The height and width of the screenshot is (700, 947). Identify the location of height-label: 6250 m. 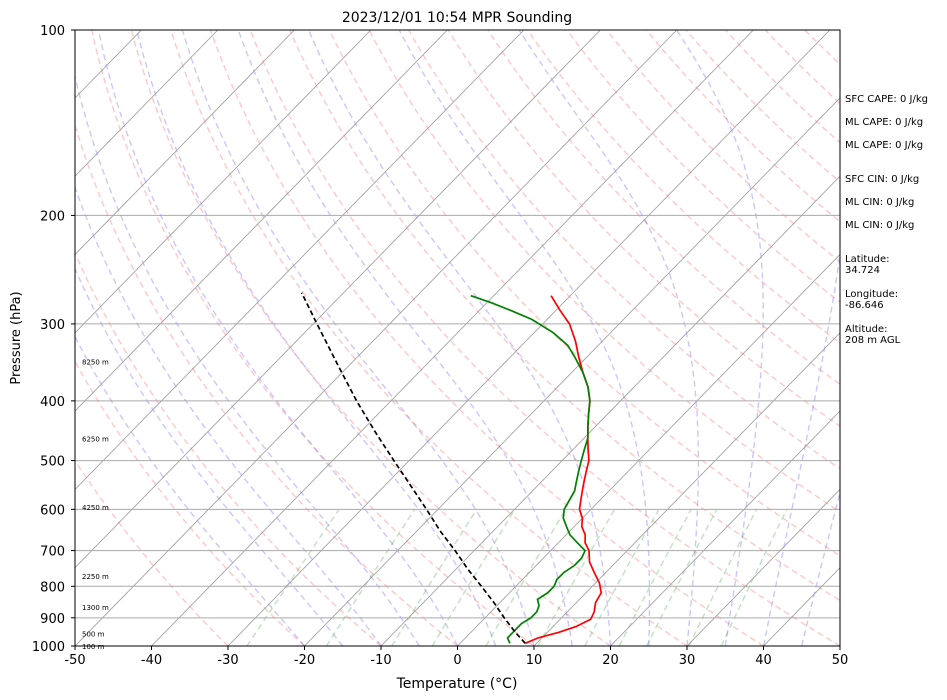
(95, 439).